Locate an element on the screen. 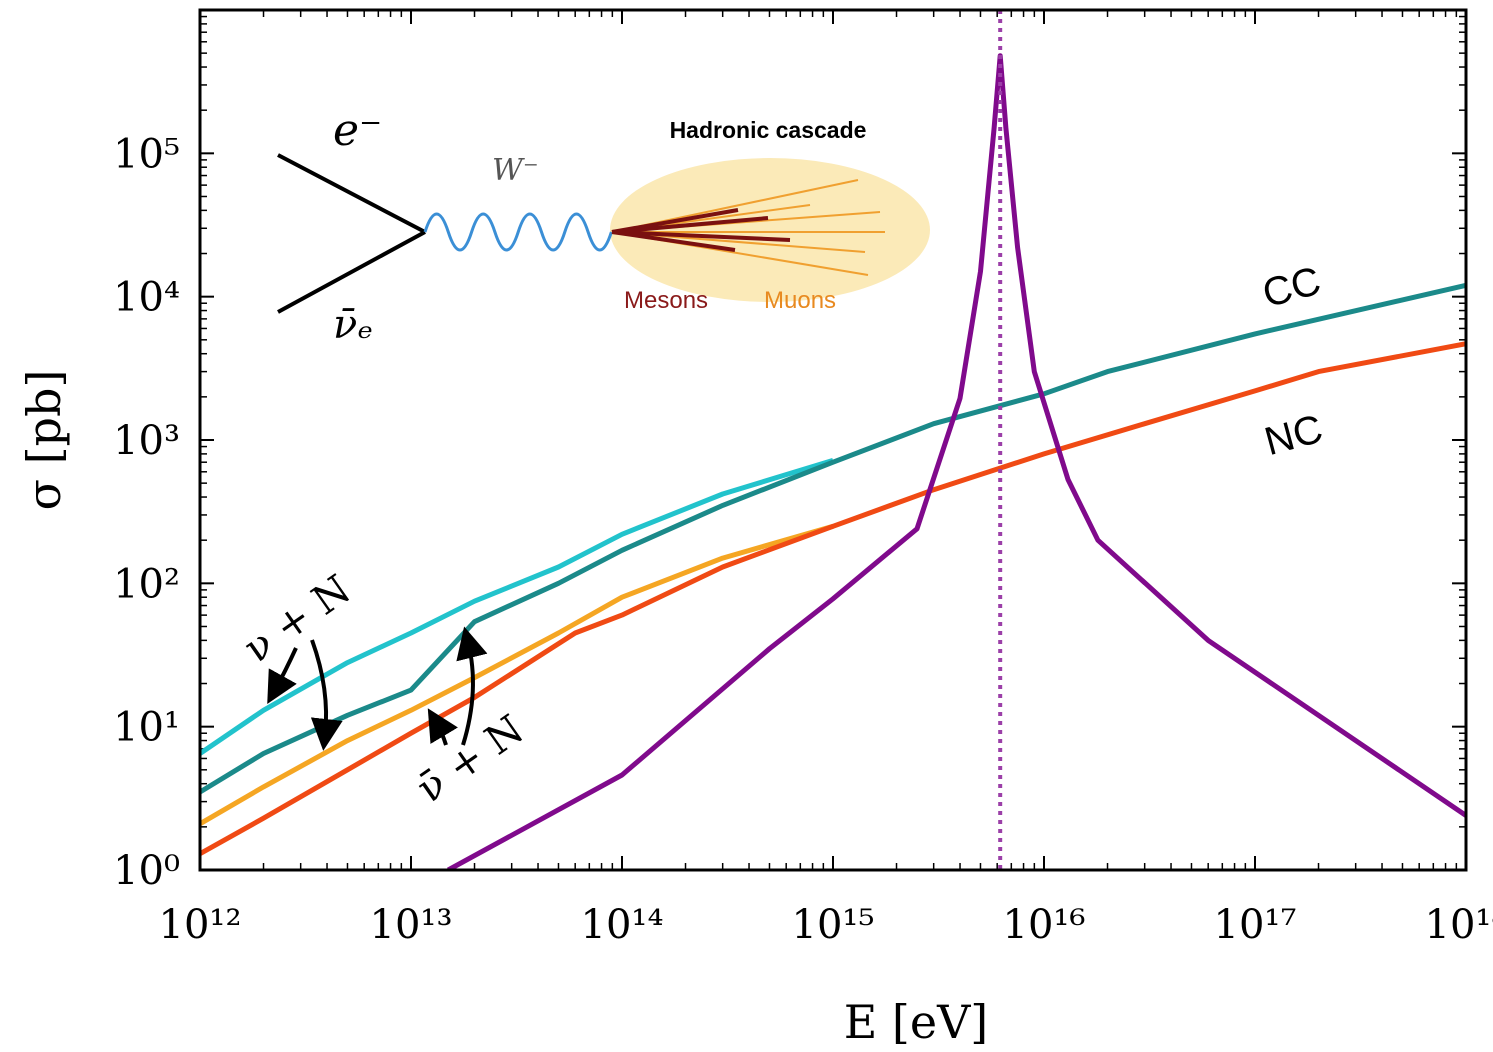 This screenshot has height=1052, width=1493. x-tick-label: 10¹⁸ is located at coordinates (1459, 925).